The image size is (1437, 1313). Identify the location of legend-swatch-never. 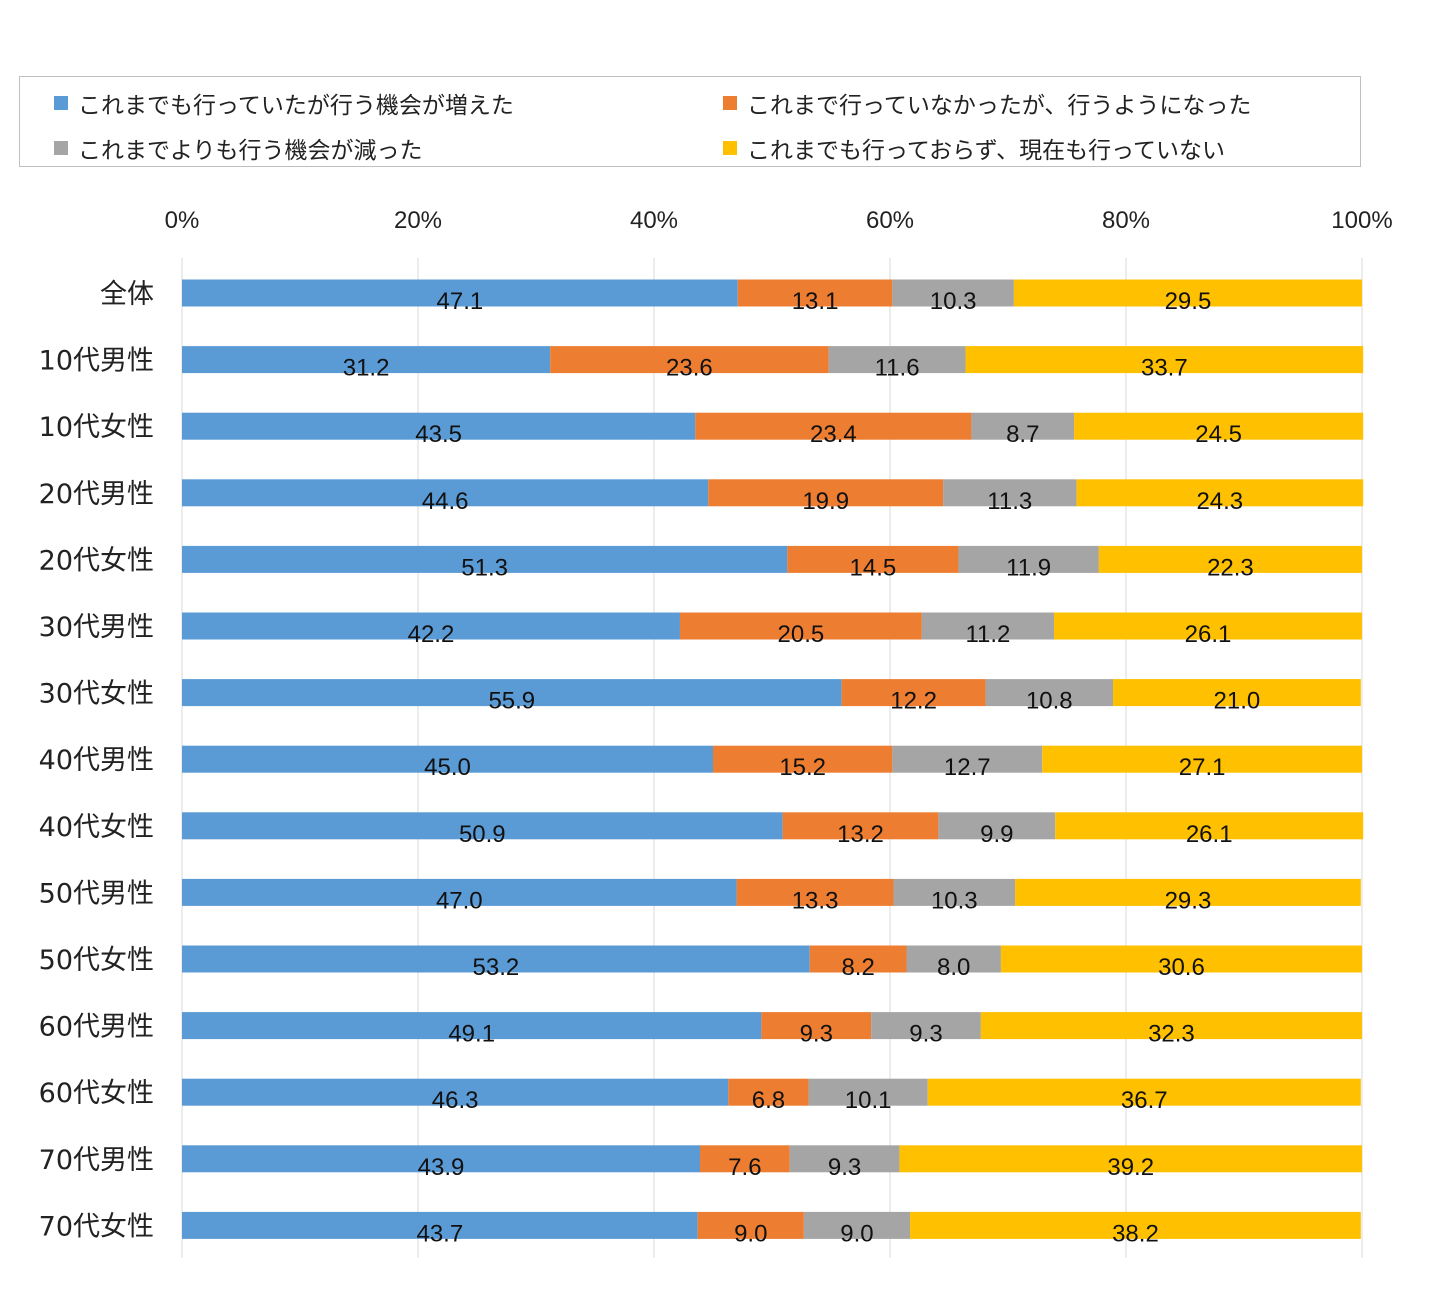
(730, 148).